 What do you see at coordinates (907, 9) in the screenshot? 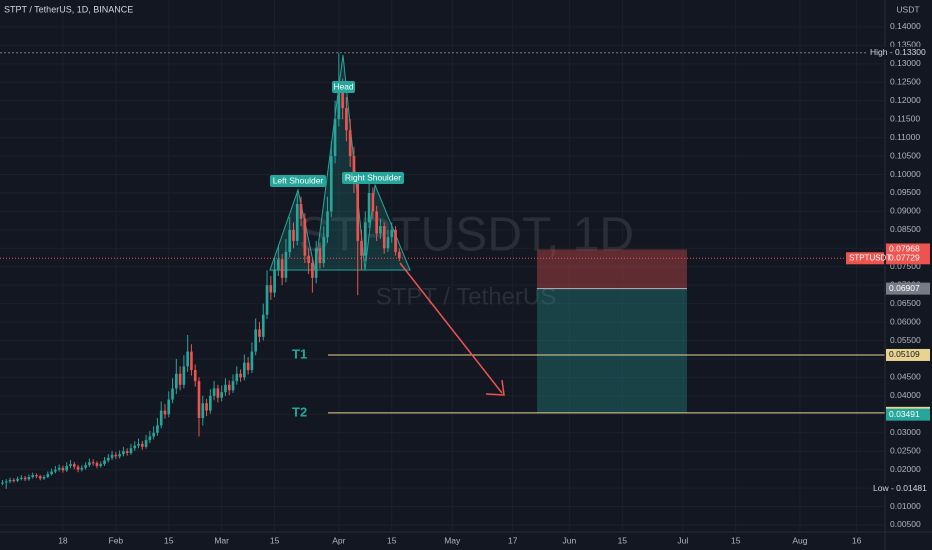
I see `currency: USDT` at bounding box center [907, 9].